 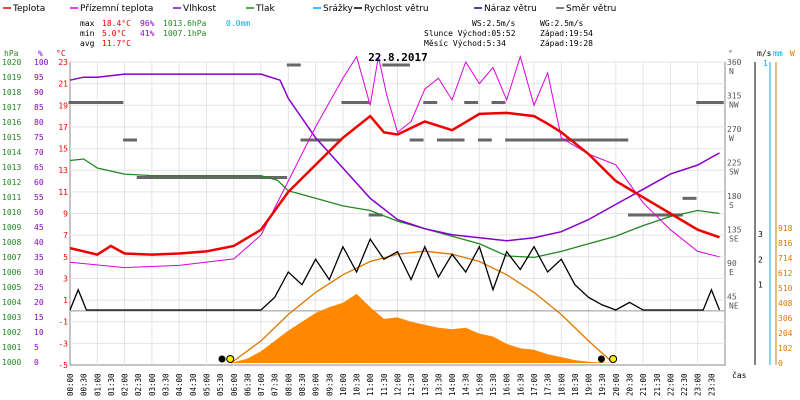 I want to click on x-tick: 11:30, so click(x=384, y=384).